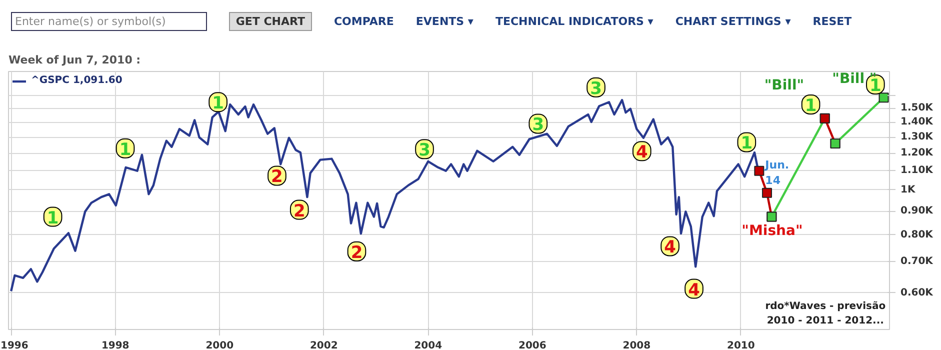 The image size is (941, 350). Describe the element at coordinates (772, 231) in the screenshot. I see `annotation: "Misha"` at that location.